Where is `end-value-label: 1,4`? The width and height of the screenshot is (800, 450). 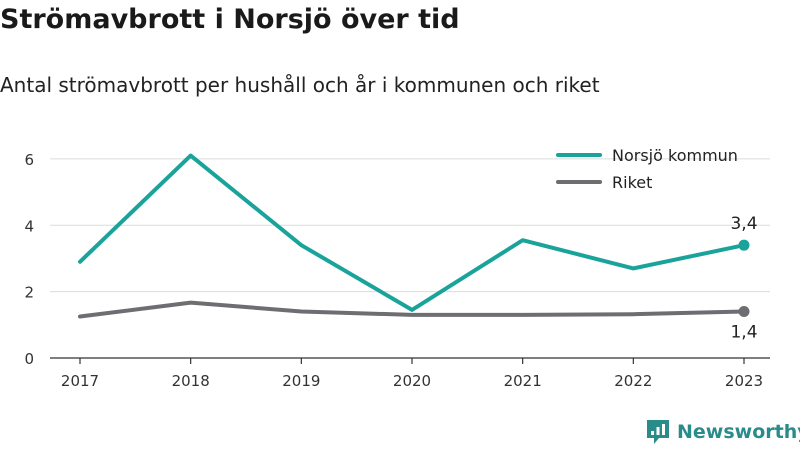
end-value-label: 1,4 is located at coordinates (743, 333).